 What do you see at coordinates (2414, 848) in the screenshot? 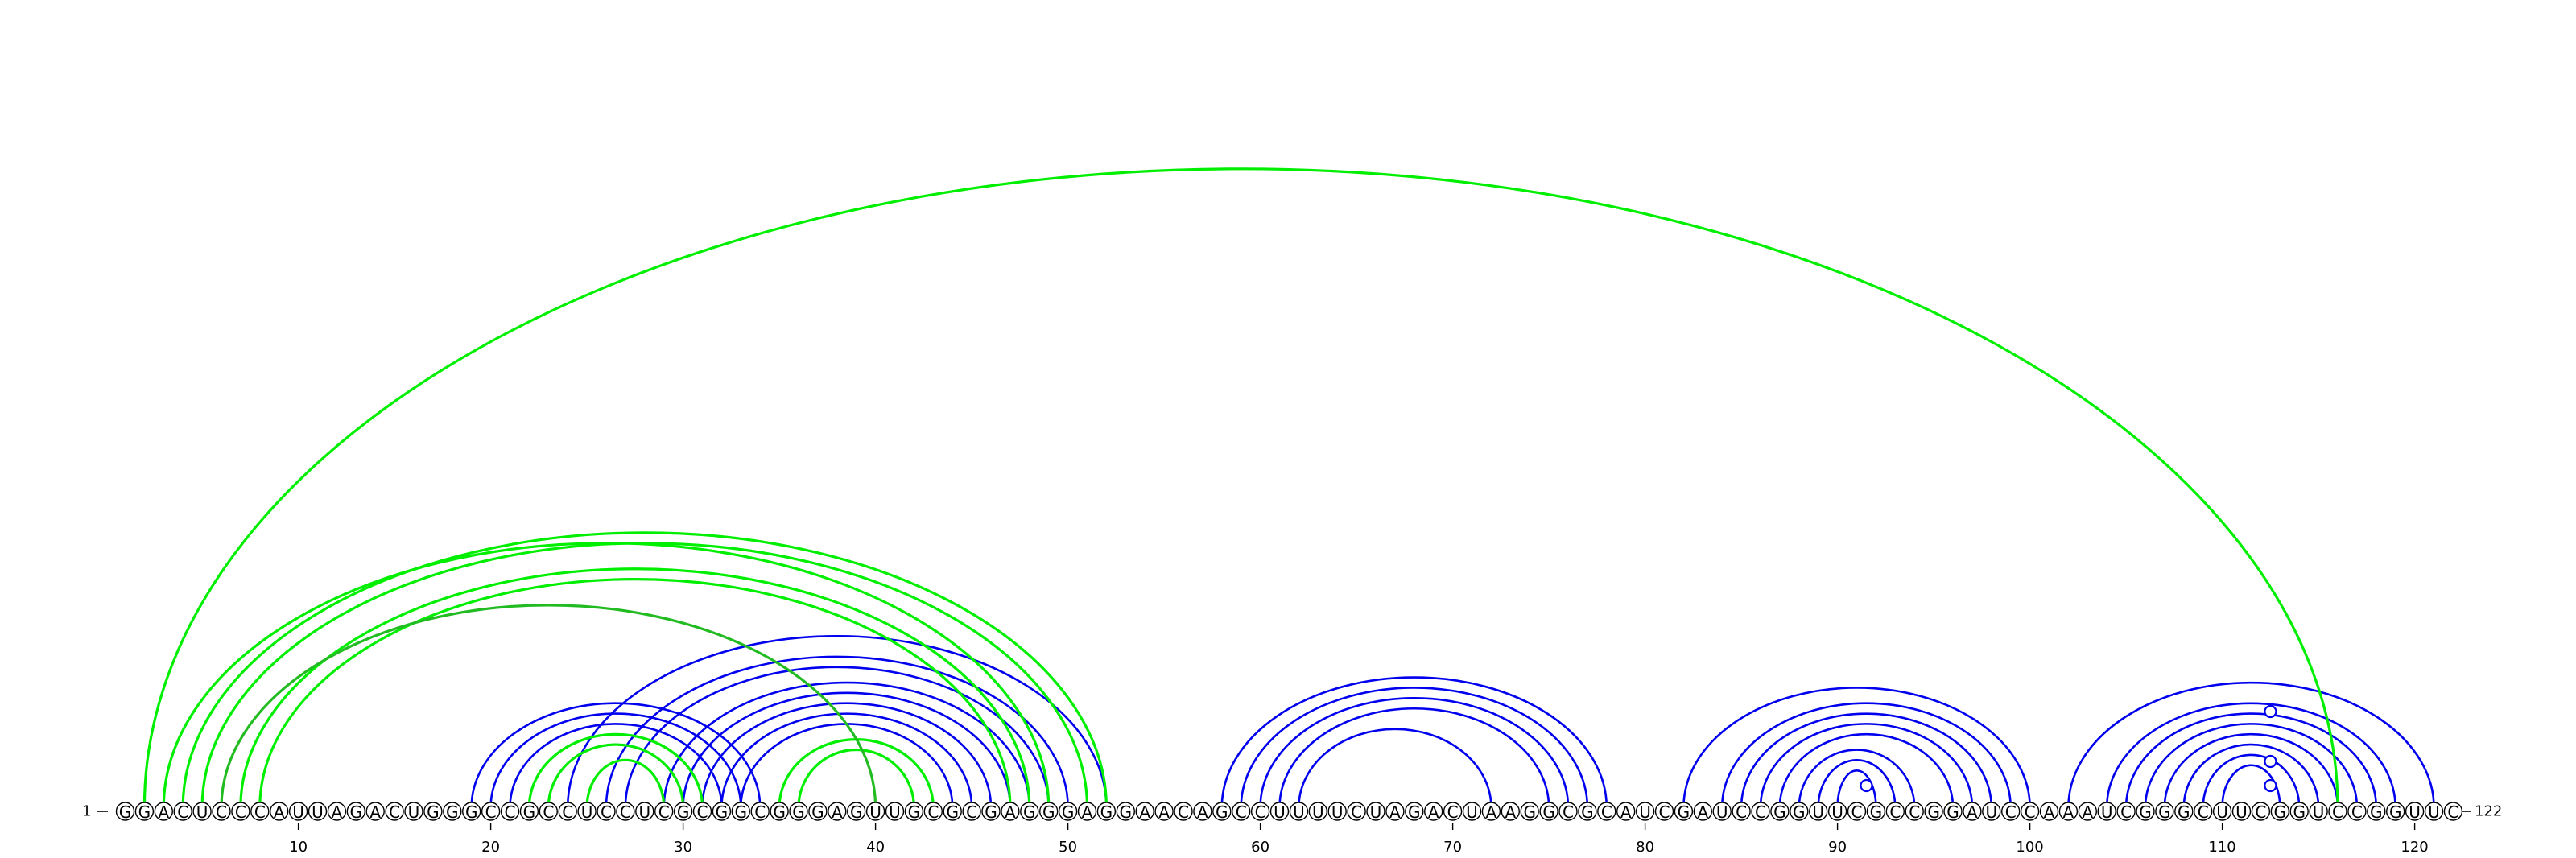
I see `tick-label: 120` at bounding box center [2414, 848].